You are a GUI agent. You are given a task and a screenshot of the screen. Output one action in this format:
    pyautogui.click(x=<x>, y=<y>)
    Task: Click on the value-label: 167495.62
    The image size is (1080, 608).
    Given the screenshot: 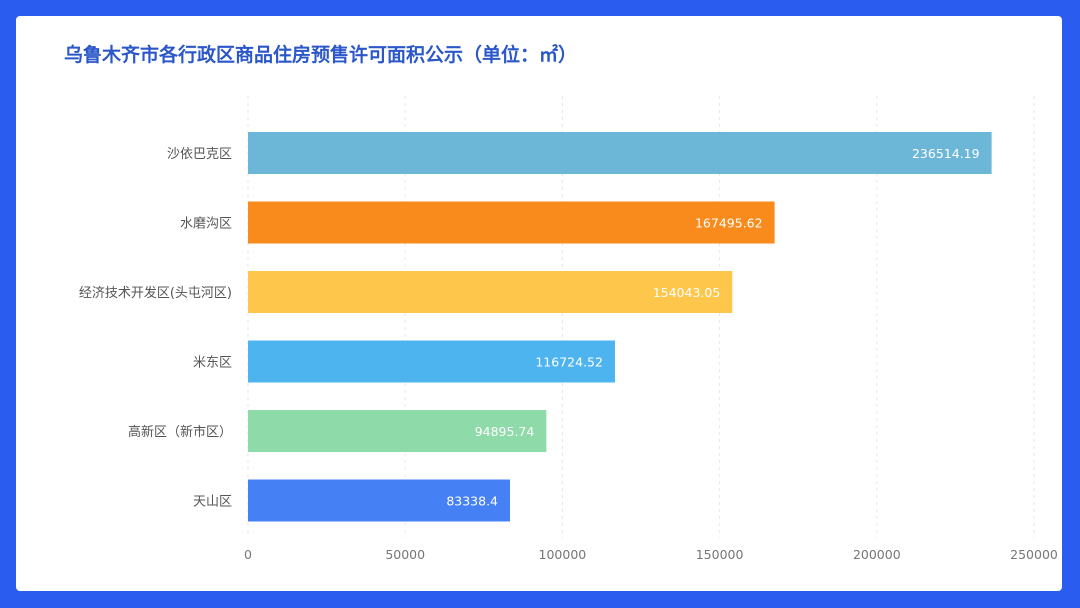 What is the action you would take?
    pyautogui.click(x=729, y=223)
    